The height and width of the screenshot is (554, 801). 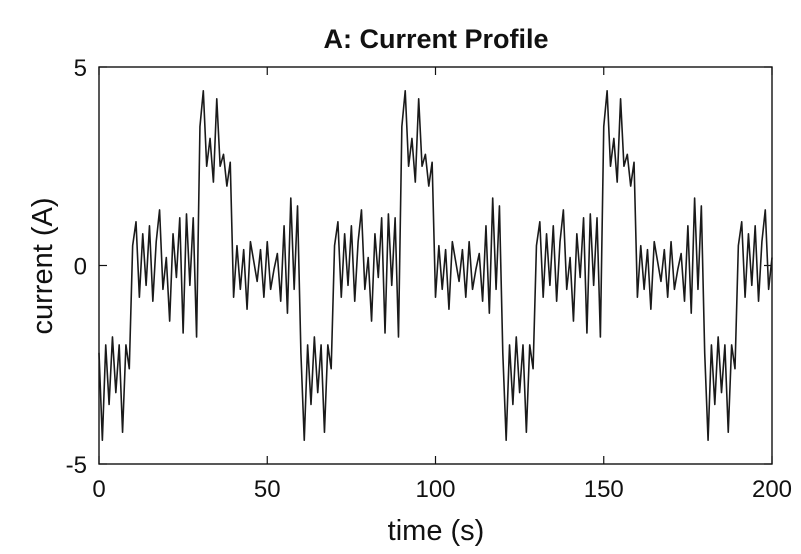 What do you see at coordinates (43, 266) in the screenshot?
I see `y-axis-label: current (A)` at bounding box center [43, 266].